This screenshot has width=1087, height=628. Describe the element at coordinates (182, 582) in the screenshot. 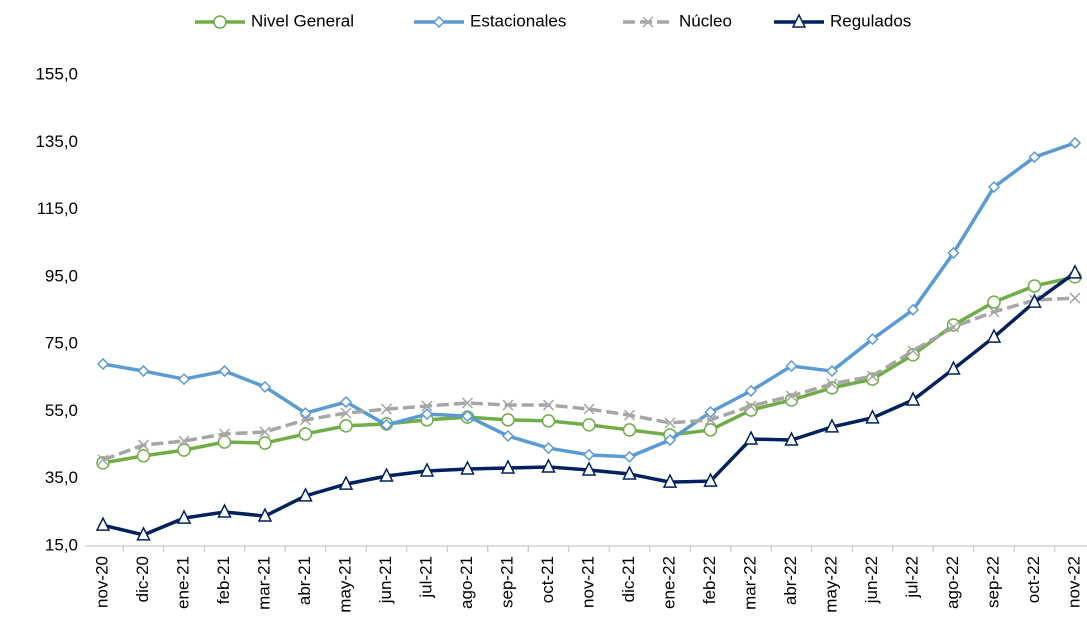

I see `x-tick-label: ene-21` at that location.